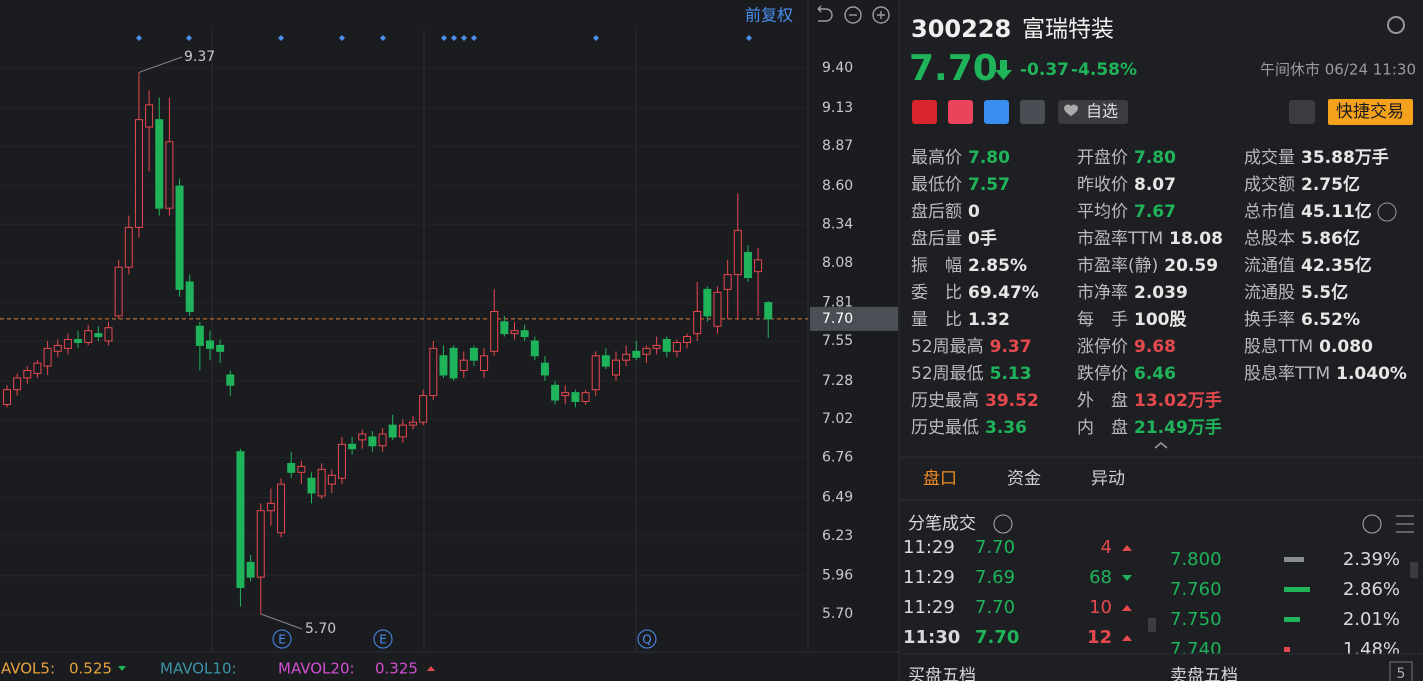 Image resolution: width=1423 pixels, height=681 pixels. Describe the element at coordinates (1102, 185) in the screenshot. I see `stat-label: 昨收价` at that location.